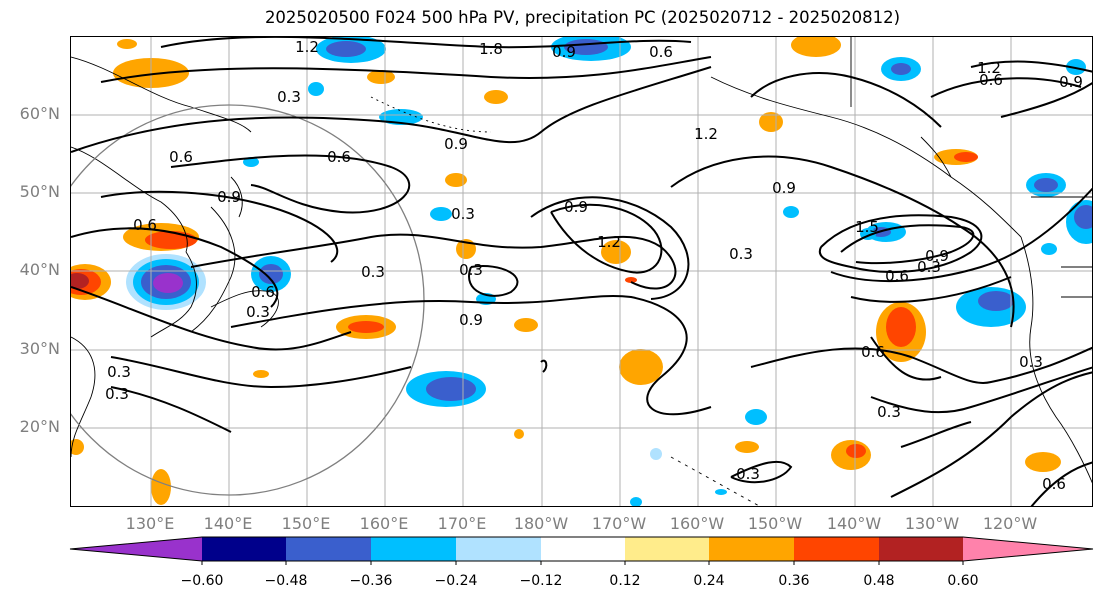 The image size is (1105, 601). What do you see at coordinates (854, 523) in the screenshot?
I see `longitude-label: 140°W` at bounding box center [854, 523].